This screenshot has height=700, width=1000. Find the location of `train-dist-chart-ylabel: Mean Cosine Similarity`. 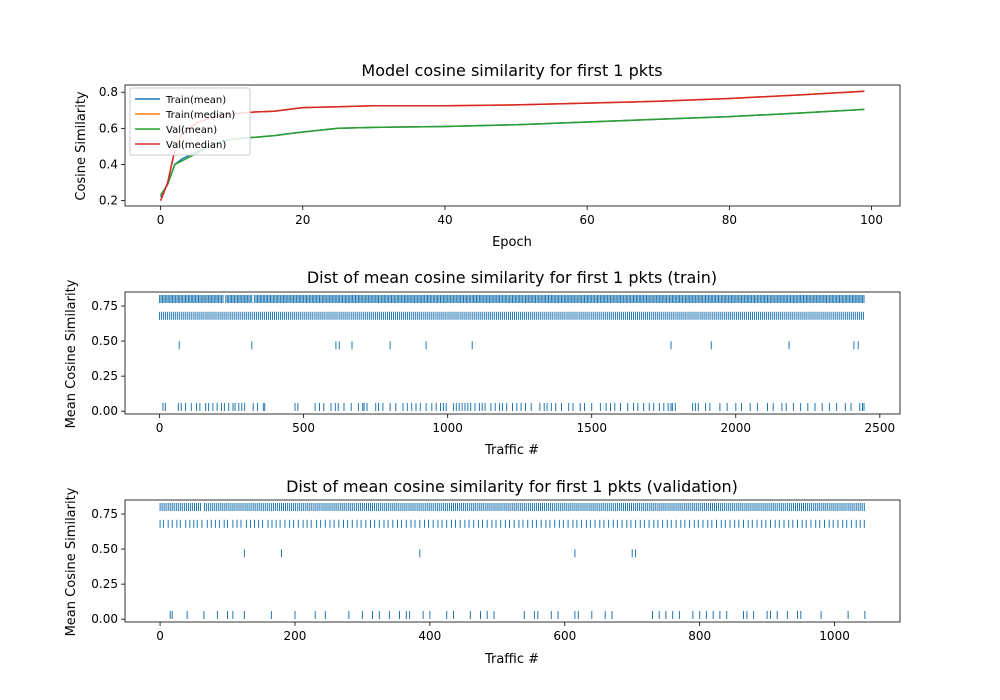

train-dist-chart-ylabel: Mean Cosine Similarity is located at coordinates (71, 353).